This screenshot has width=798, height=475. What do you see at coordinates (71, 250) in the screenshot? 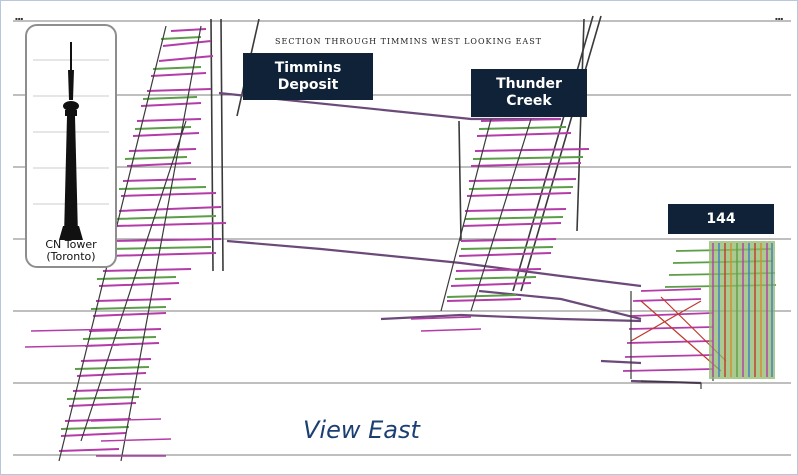
I see `cn-tower-caption: CN Tower (Toronto)` at bounding box center [71, 250].